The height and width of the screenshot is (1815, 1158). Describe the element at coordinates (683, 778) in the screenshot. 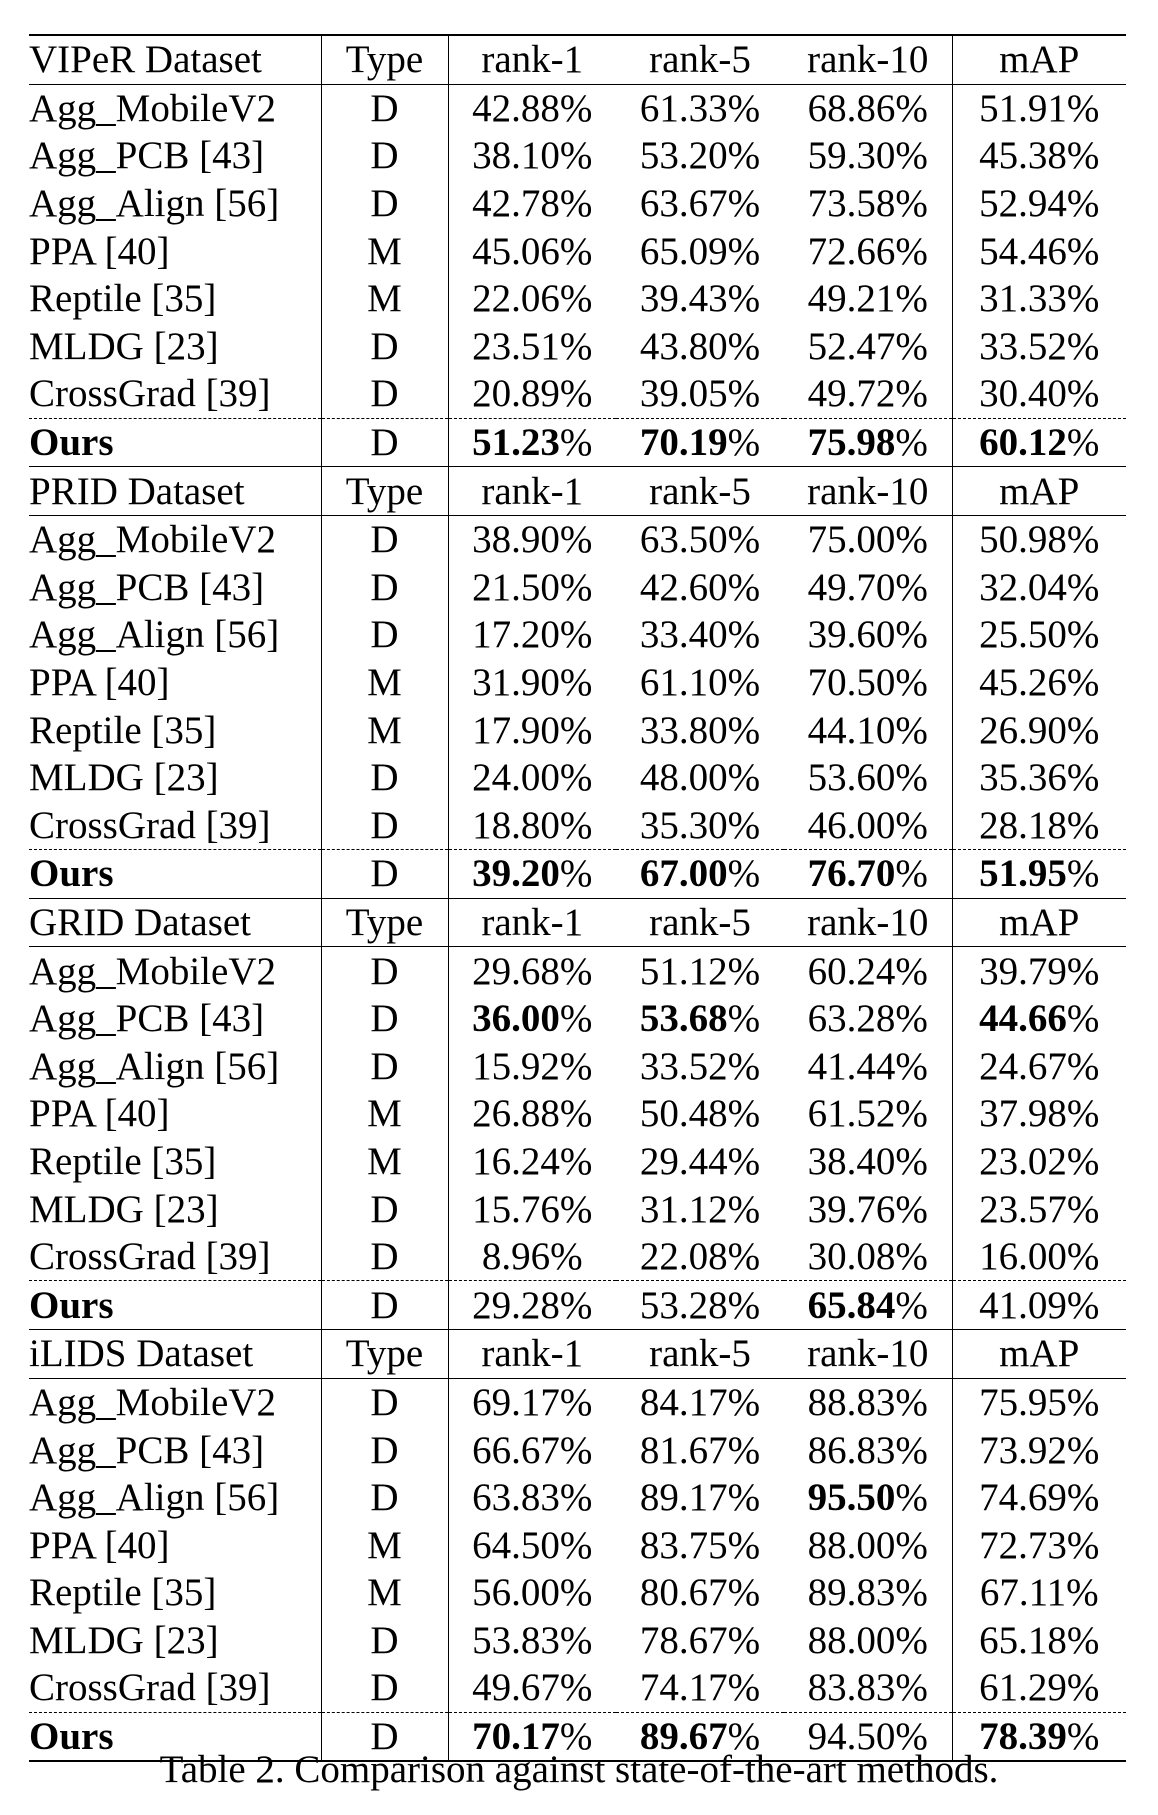

I see `value: 48.00` at that location.